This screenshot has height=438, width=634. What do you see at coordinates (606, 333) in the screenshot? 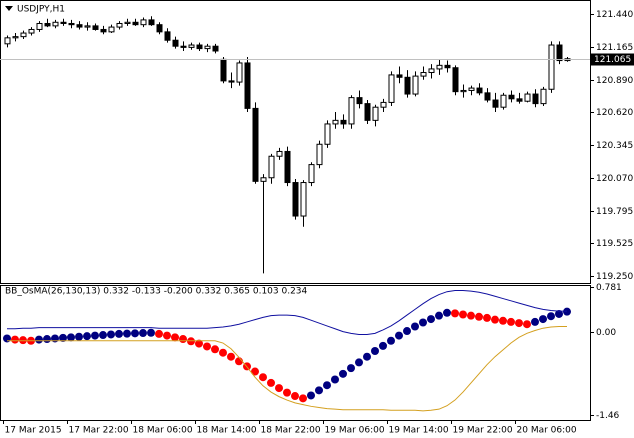
I see `y-tick-label: 0.00` at bounding box center [606, 333].